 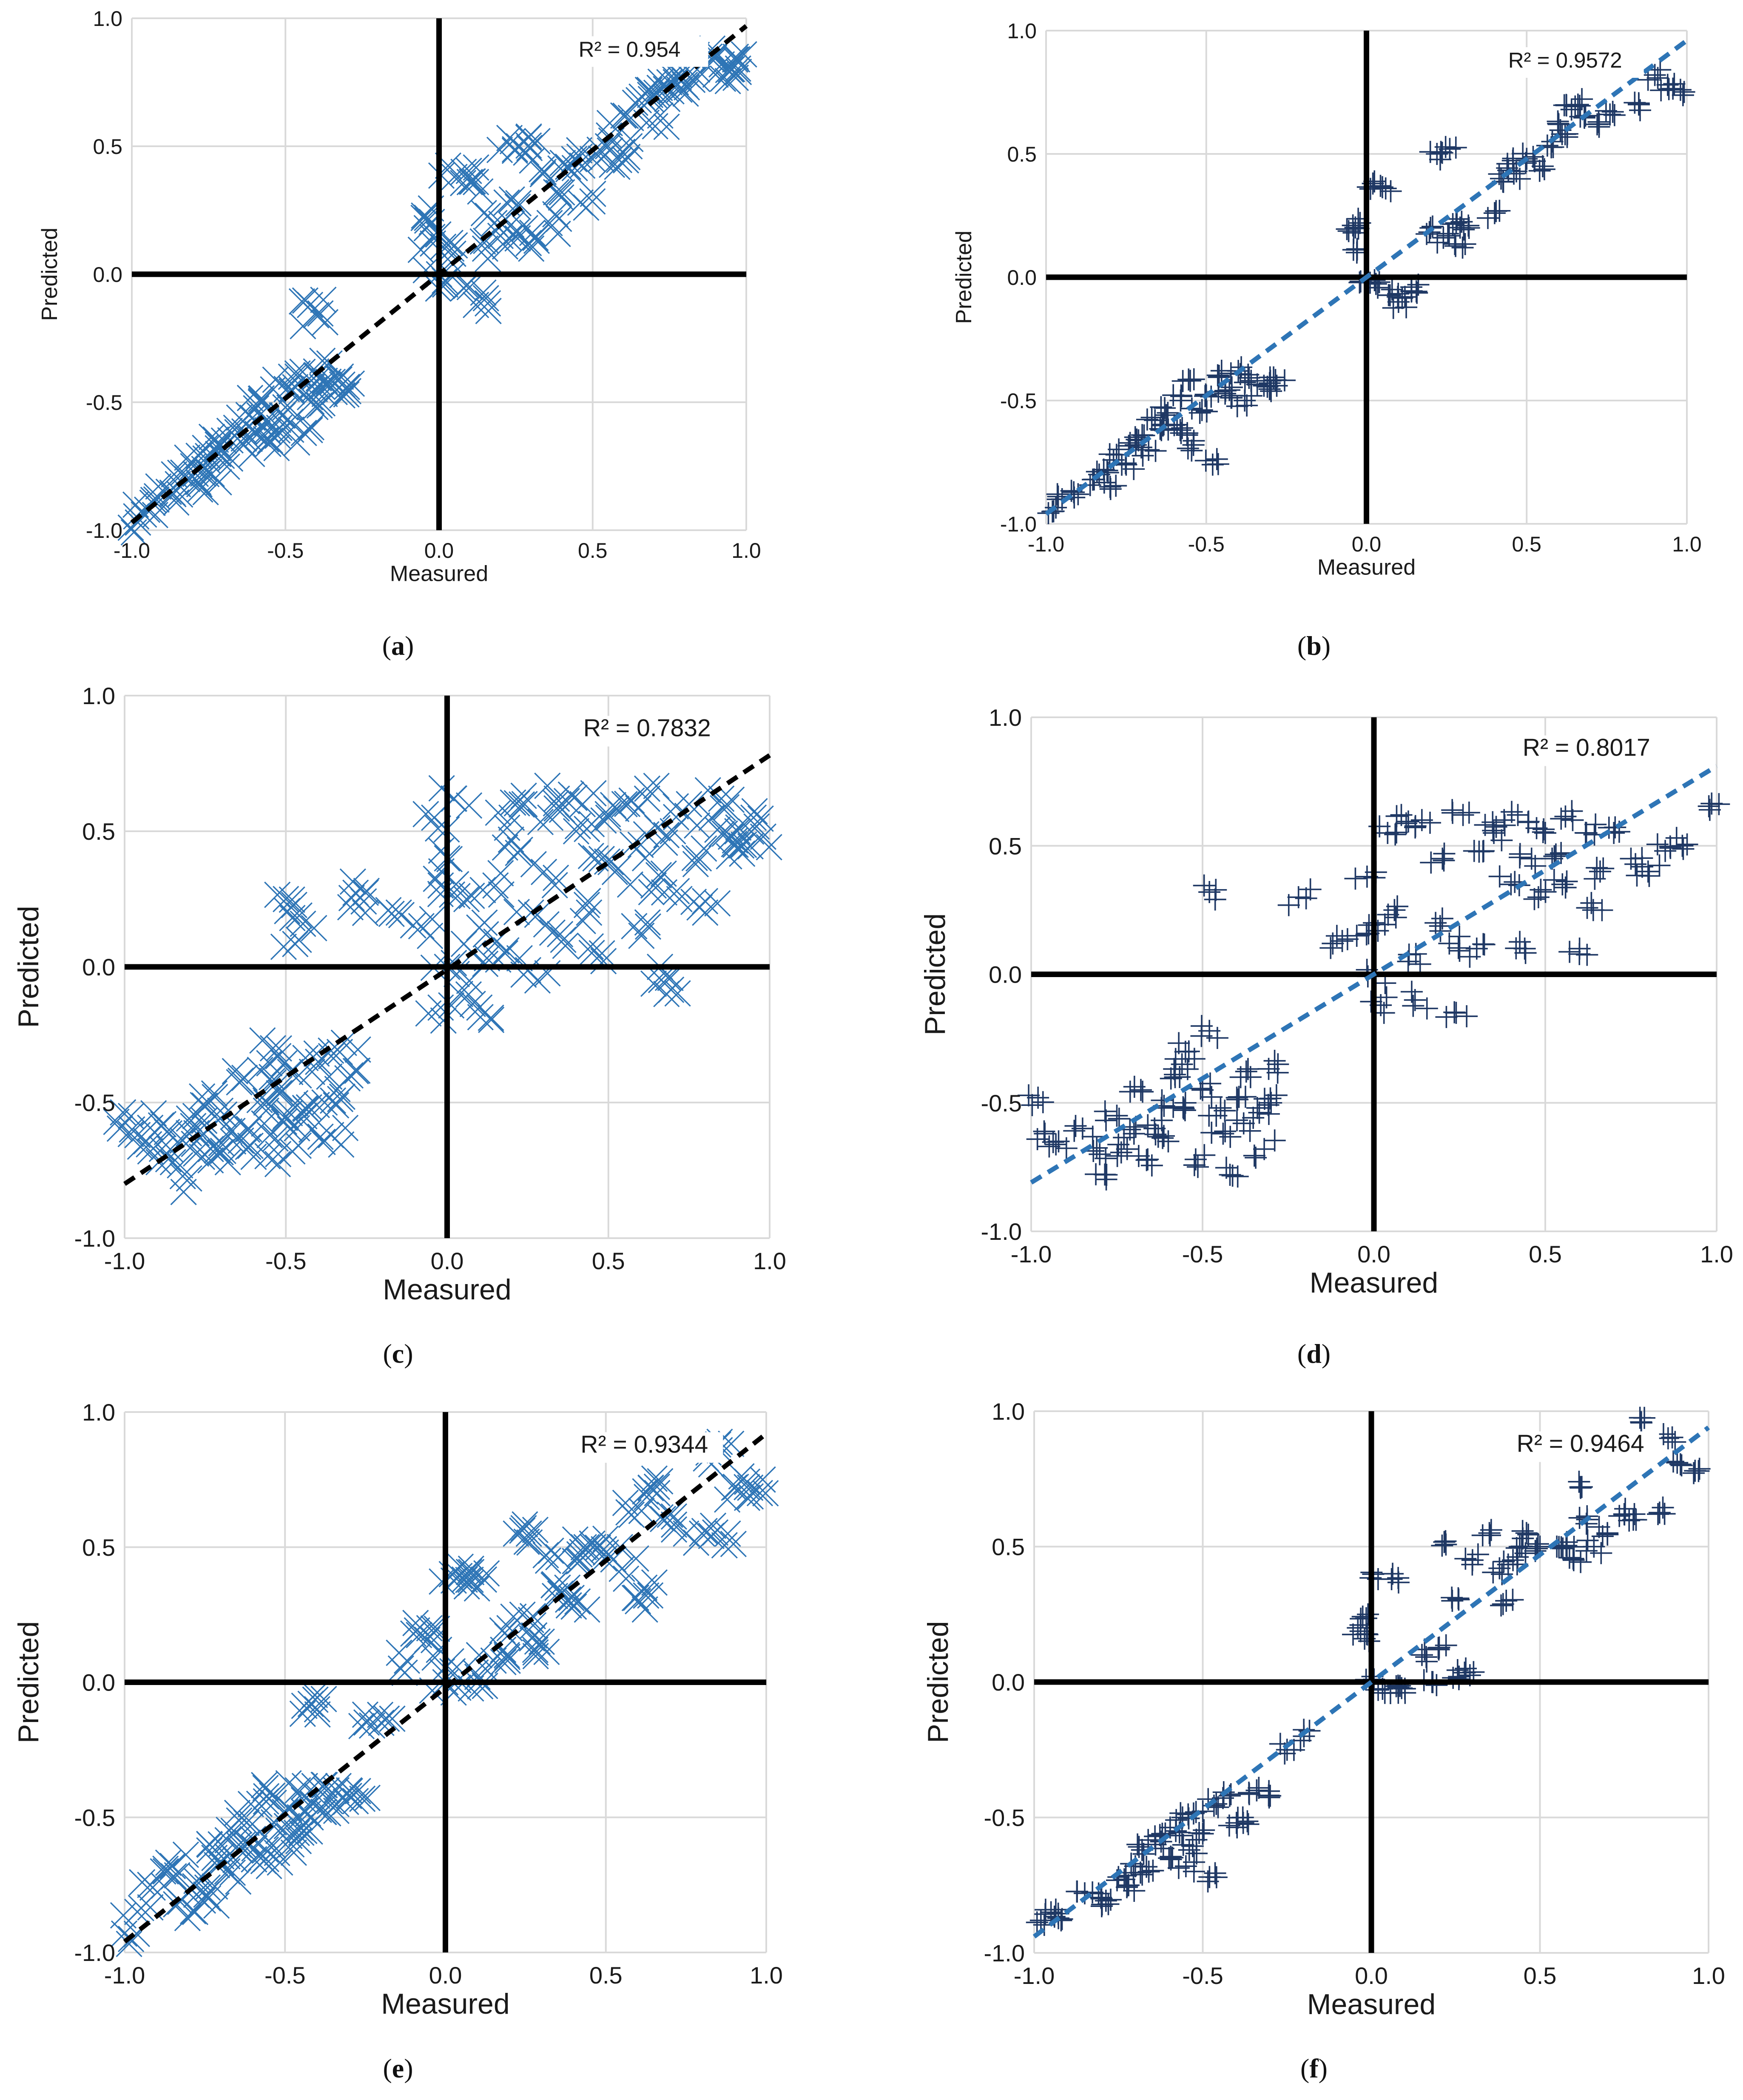 I want to click on caption-letter: c, so click(x=398, y=1353).